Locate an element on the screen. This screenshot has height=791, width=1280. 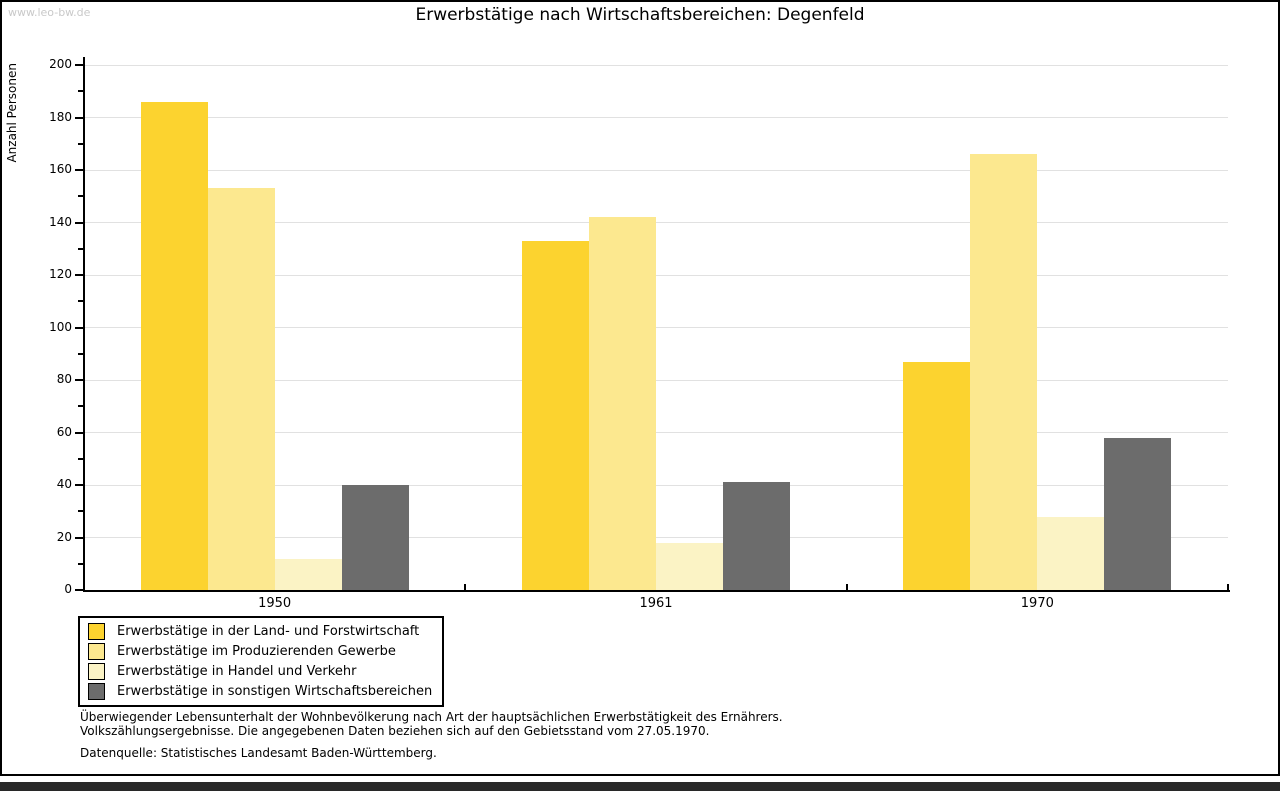
y-tick-label: 80 is located at coordinates (64, 379).